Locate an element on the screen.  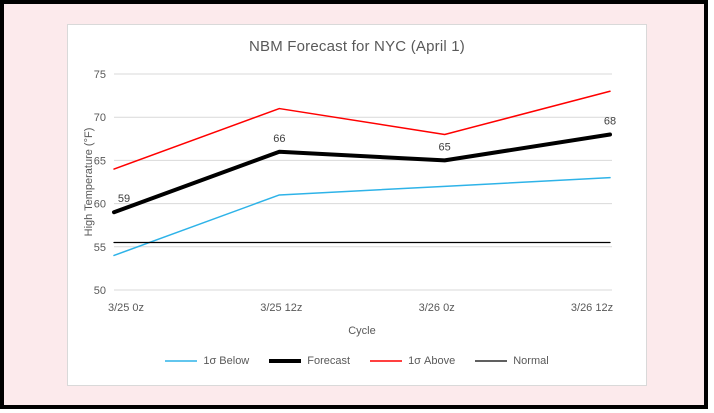
y-tick-label-70: 70 is located at coordinates (100, 118).